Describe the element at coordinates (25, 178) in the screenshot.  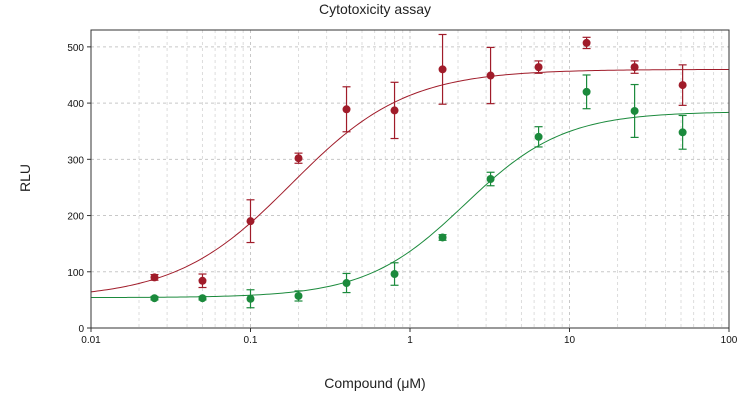
I see `y-axis-label: RLU` at that location.